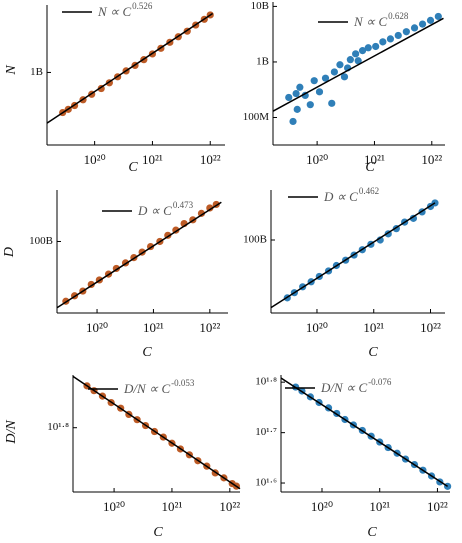 The image size is (462, 543). Describe the element at coordinates (142, 6) in the screenshot. I see `legend-exponent: 0.526` at that location.